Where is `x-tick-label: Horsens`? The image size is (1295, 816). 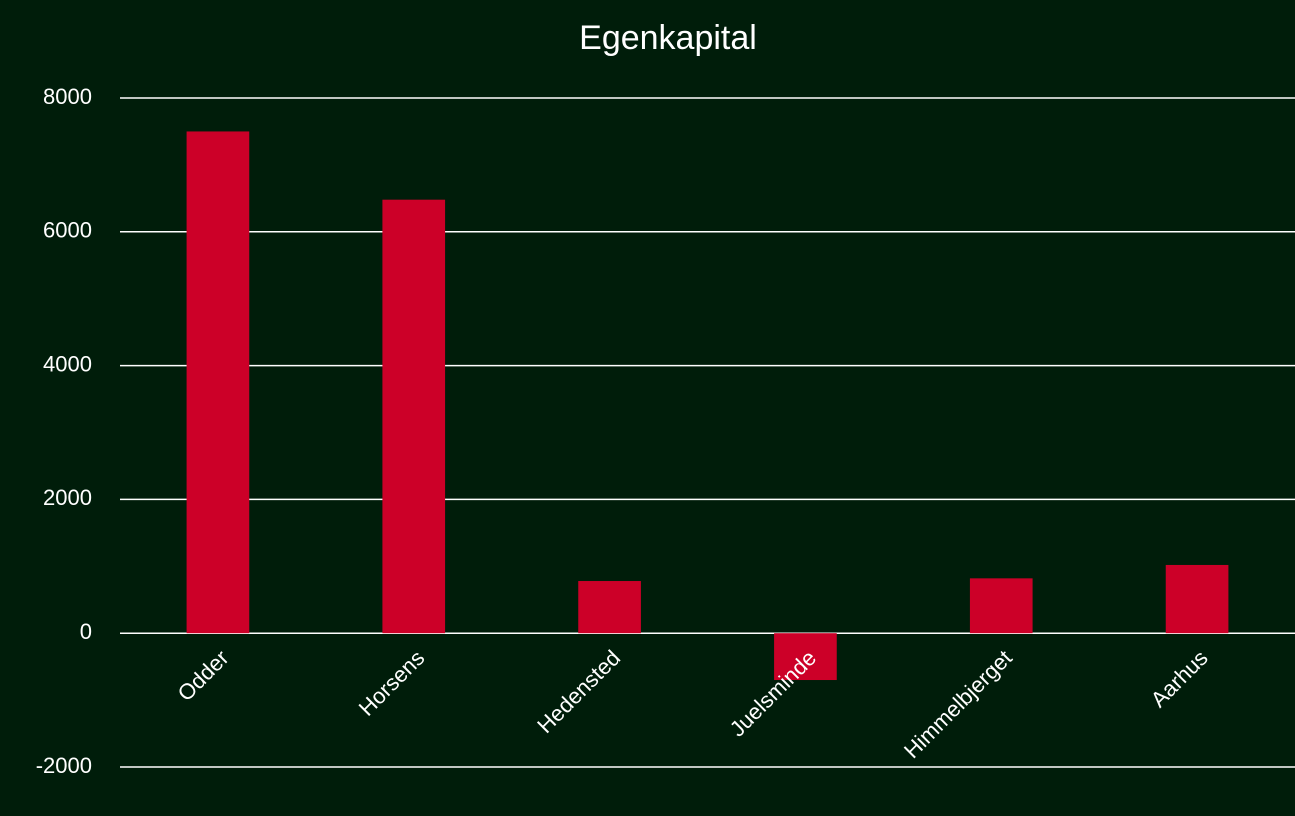
x-tick-label: Horsens is located at coordinates (392, 683).